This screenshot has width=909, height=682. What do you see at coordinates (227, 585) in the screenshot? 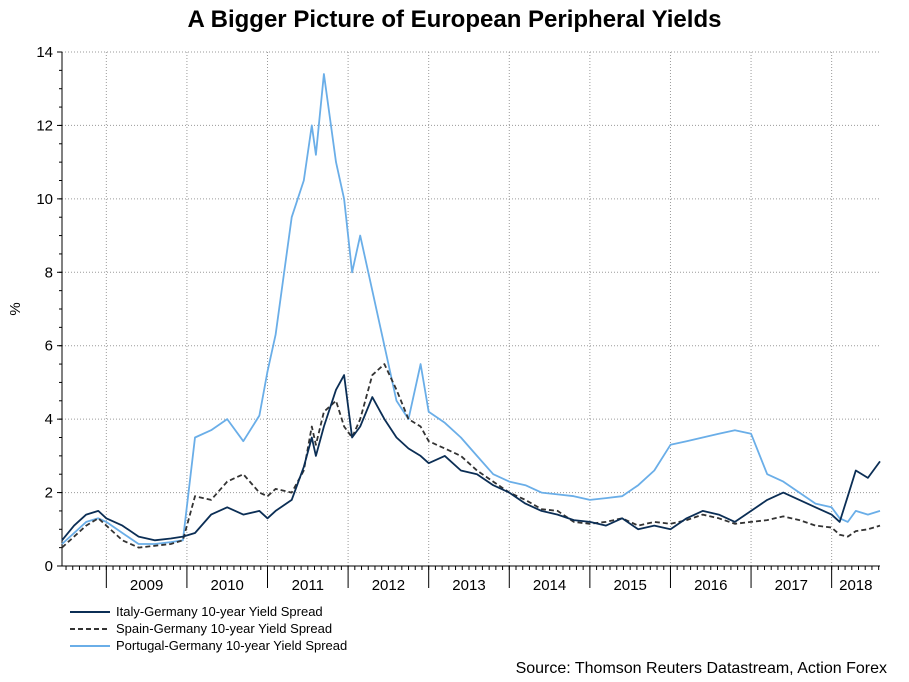
I see `x-tick-label: 2010` at bounding box center [227, 585].